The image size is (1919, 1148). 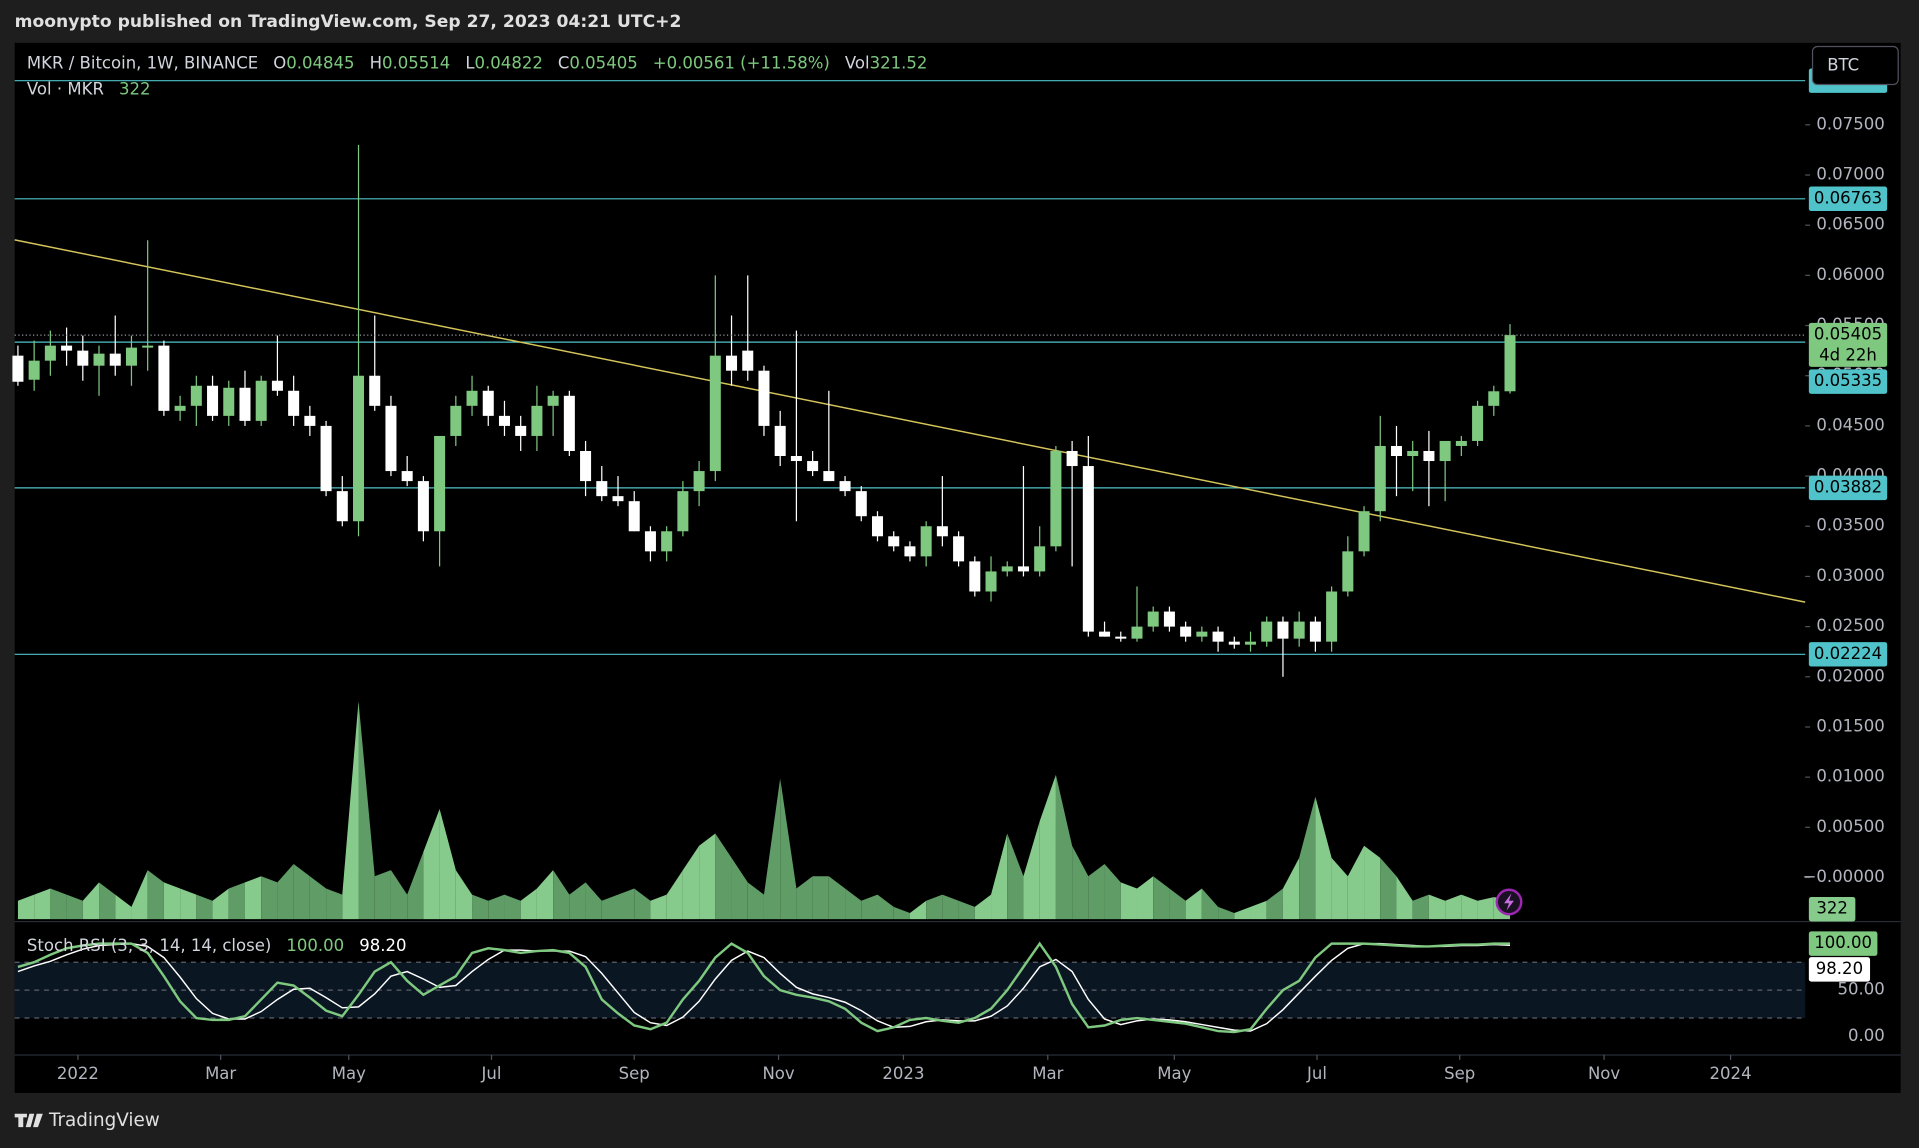 I want to click on stoch-d-line, so click(x=764, y=987).